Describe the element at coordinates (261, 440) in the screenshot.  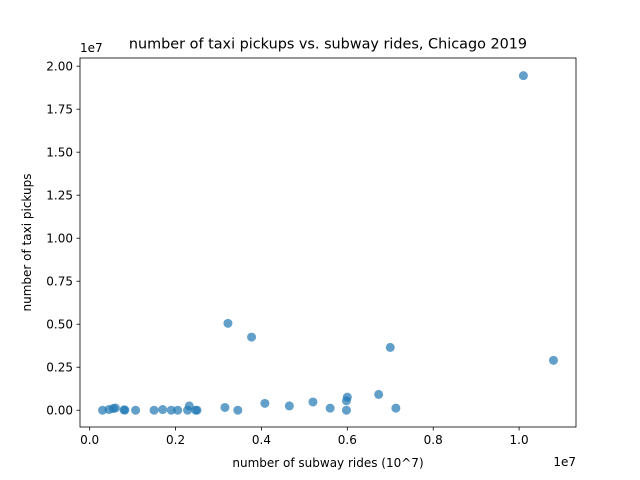
I see `x-tick-label: 0.4` at that location.